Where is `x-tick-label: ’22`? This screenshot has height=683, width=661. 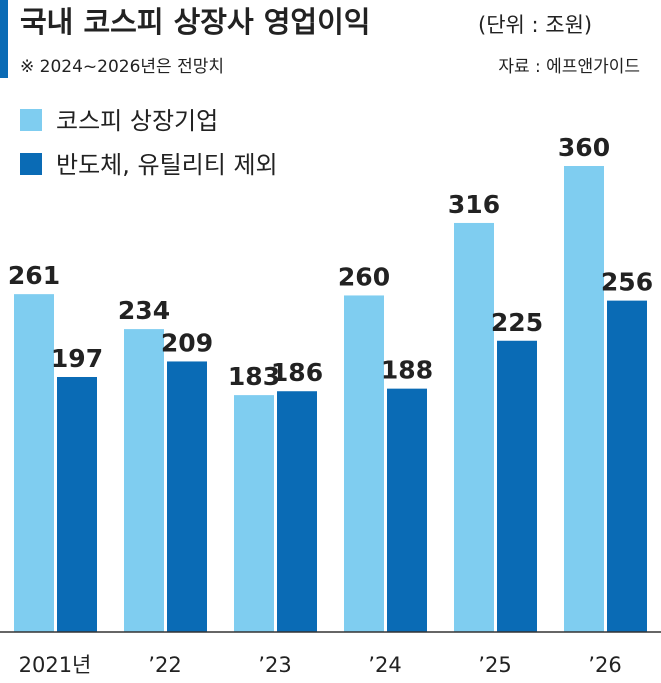
x-tick-label: ’22 is located at coordinates (164, 665).